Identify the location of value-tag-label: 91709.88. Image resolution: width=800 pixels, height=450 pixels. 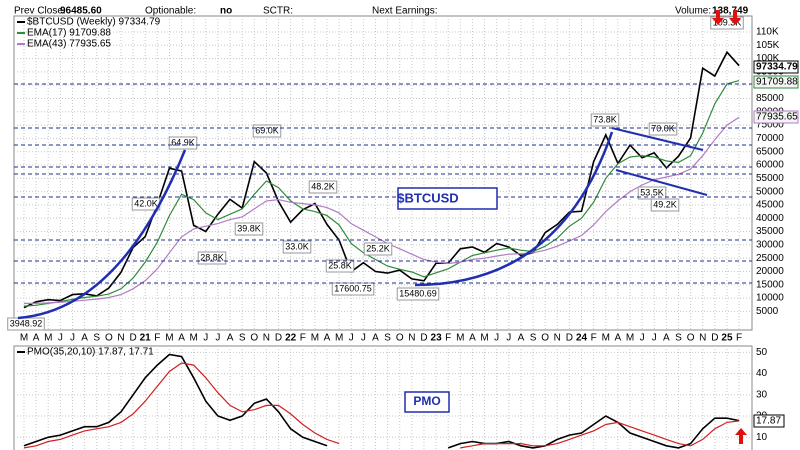
(777, 82).